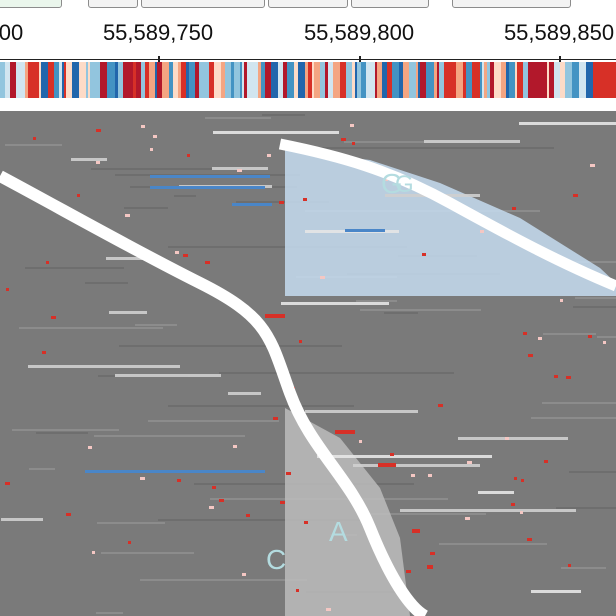  Describe the element at coordinates (31, 4) in the screenshot. I see `locus-input-button` at that location.